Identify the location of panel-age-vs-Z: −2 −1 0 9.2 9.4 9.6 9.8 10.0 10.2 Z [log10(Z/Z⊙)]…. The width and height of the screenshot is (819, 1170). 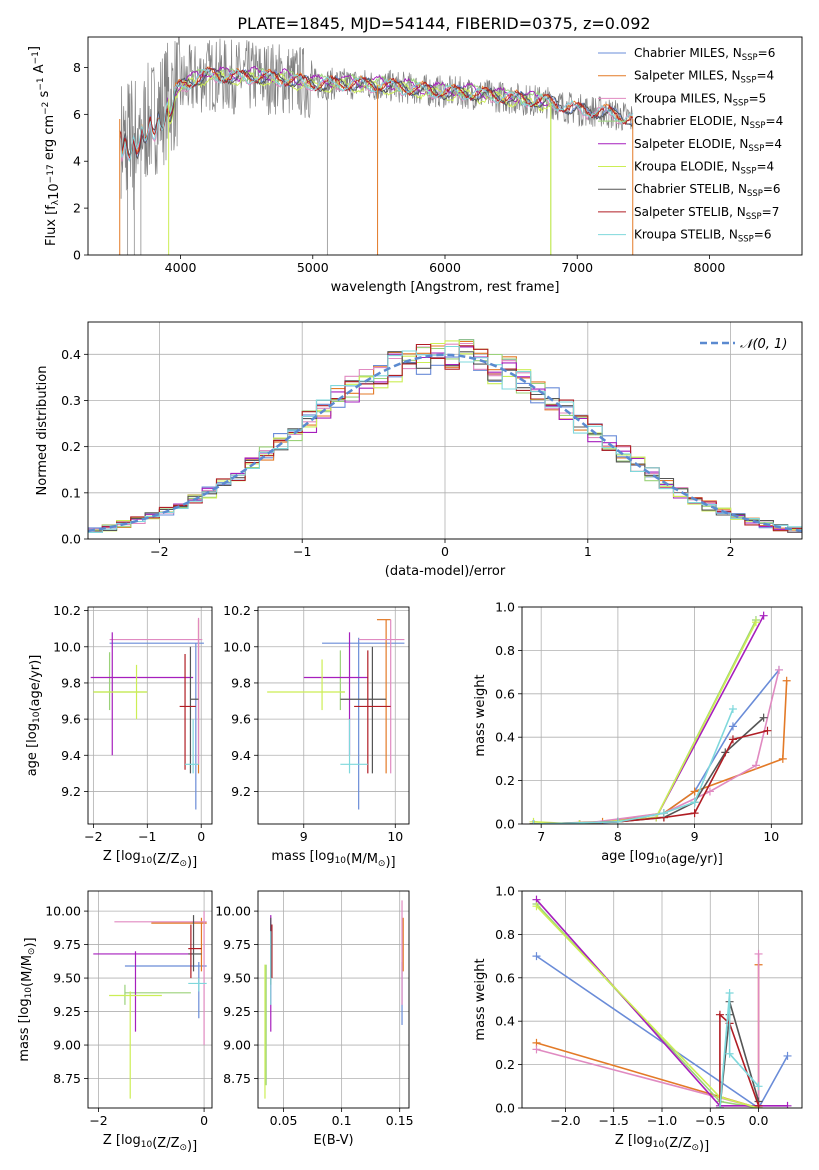
(119, 736).